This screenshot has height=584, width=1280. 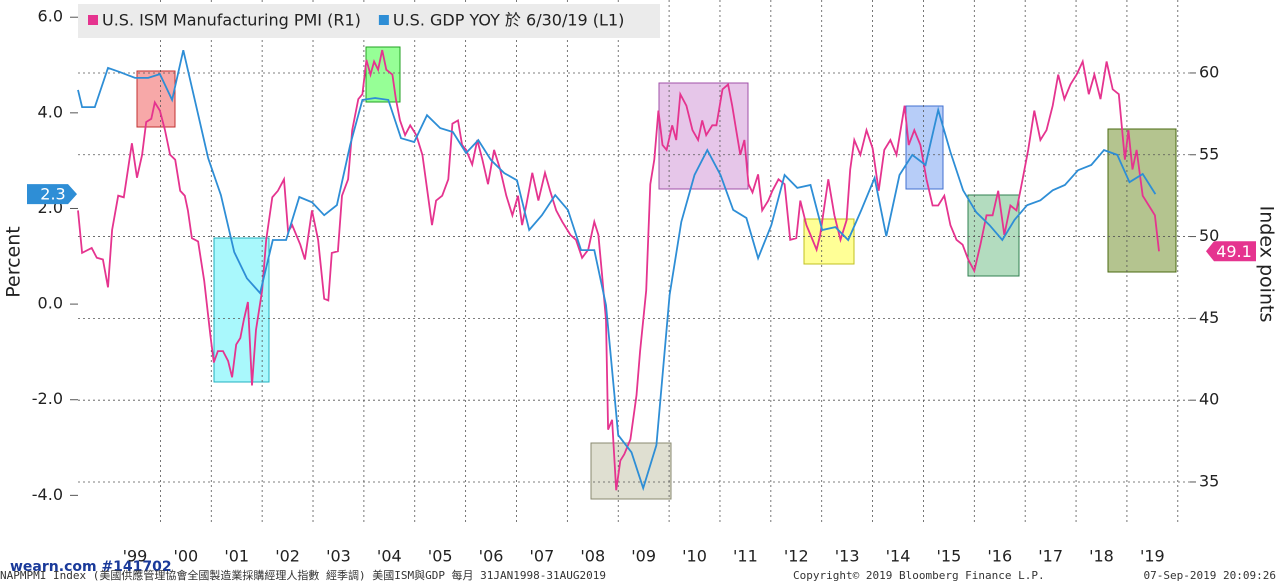 What do you see at coordinates (1209, 235) in the screenshot?
I see `y2-tick-label: 50` at bounding box center [1209, 235].